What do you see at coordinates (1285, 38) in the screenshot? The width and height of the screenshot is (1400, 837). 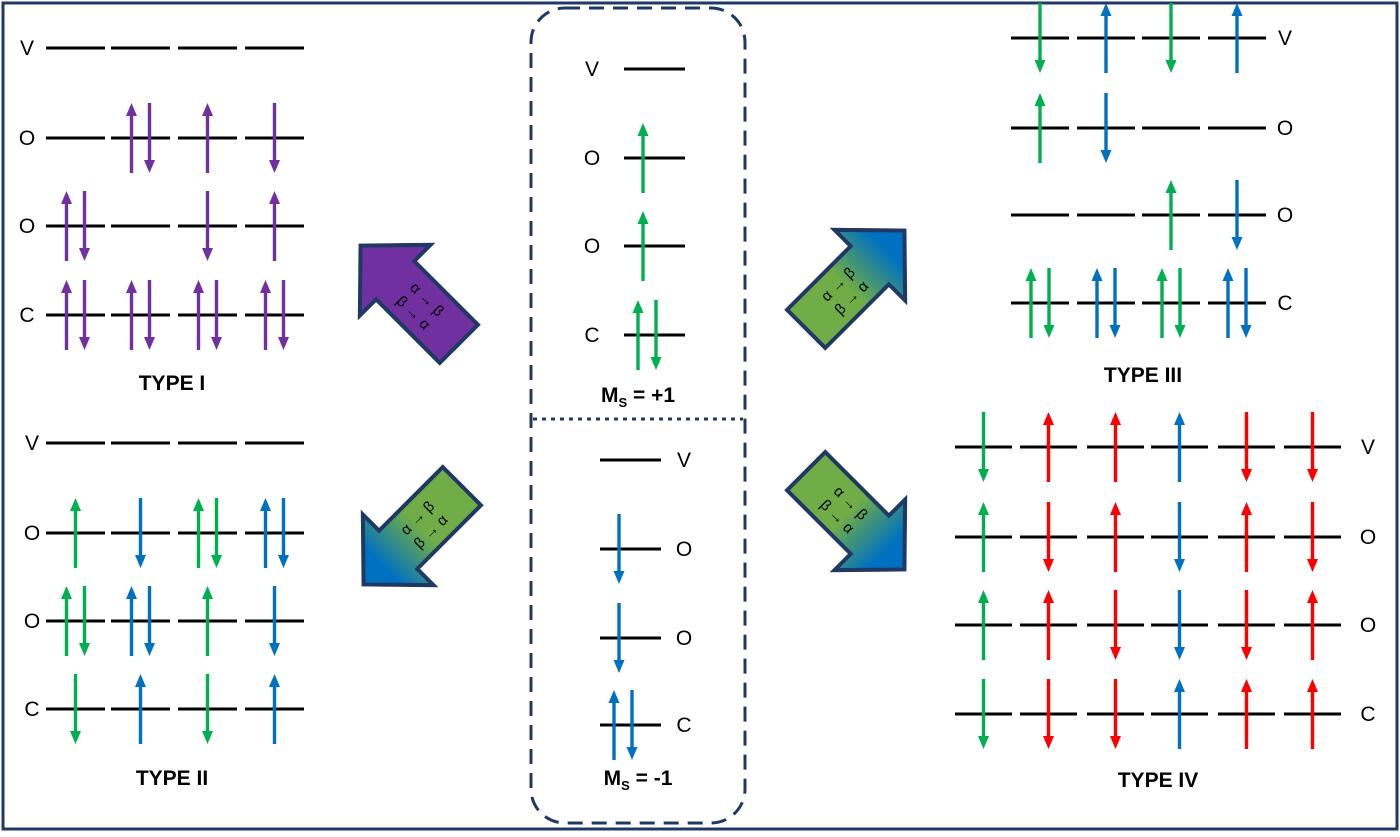 I see `type-iii-level-label: V` at bounding box center [1285, 38].